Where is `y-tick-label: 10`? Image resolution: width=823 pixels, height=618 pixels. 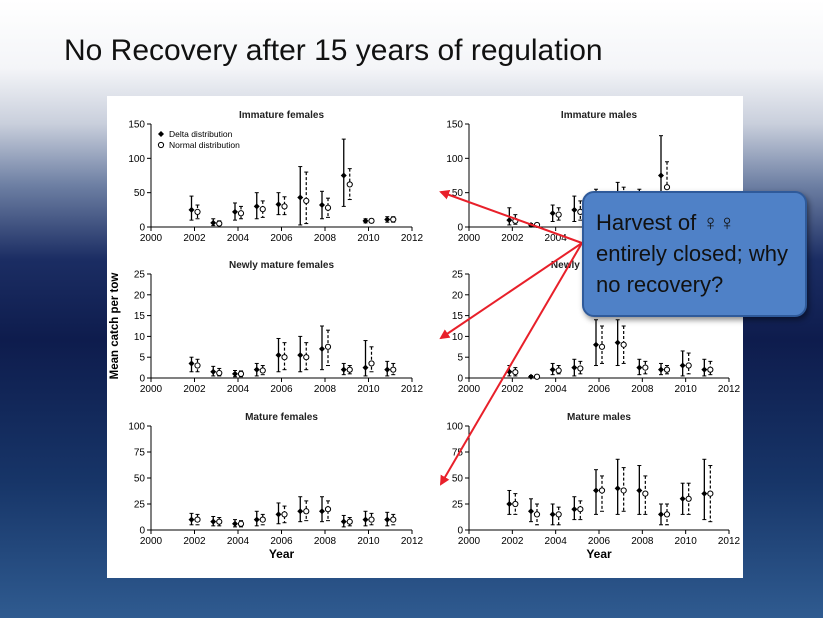
y-tick-label: 10 is located at coordinates (140, 337).